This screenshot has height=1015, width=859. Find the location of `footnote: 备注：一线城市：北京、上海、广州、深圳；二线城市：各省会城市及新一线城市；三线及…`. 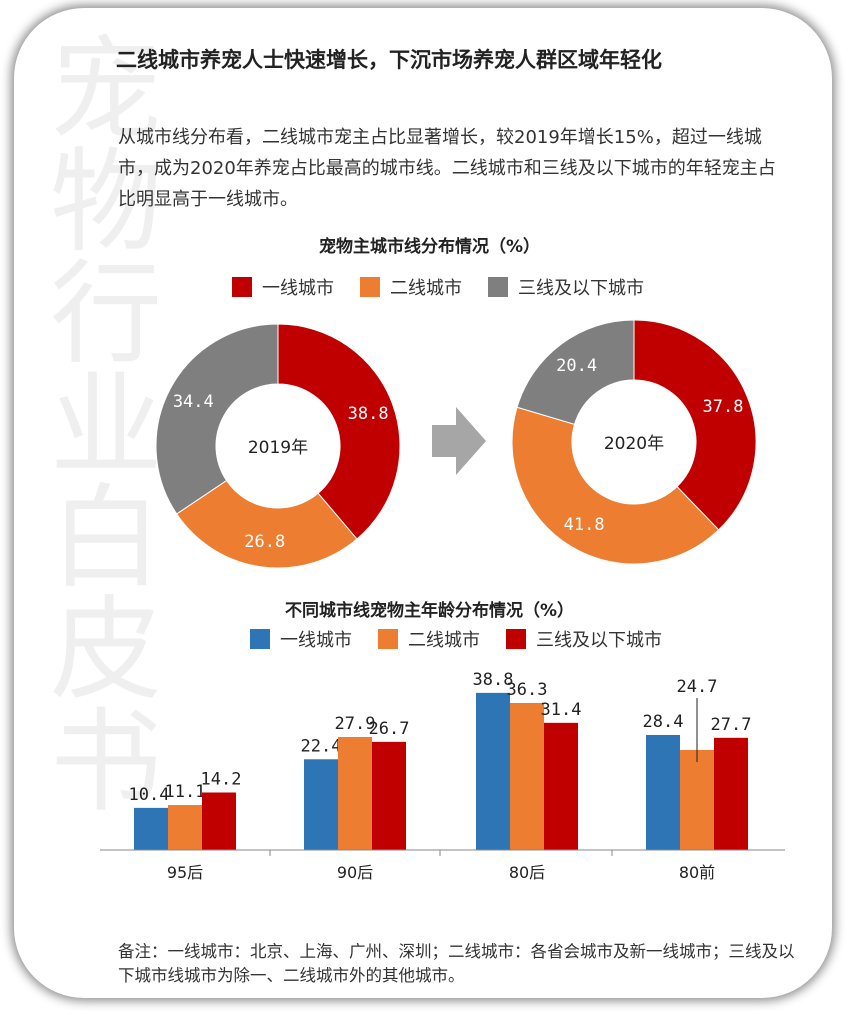

footnote: 备注：一线城市：北京、上海、广州、深圳；二线城市：各省会城市及新一线城市；三线及… is located at coordinates (456, 963).